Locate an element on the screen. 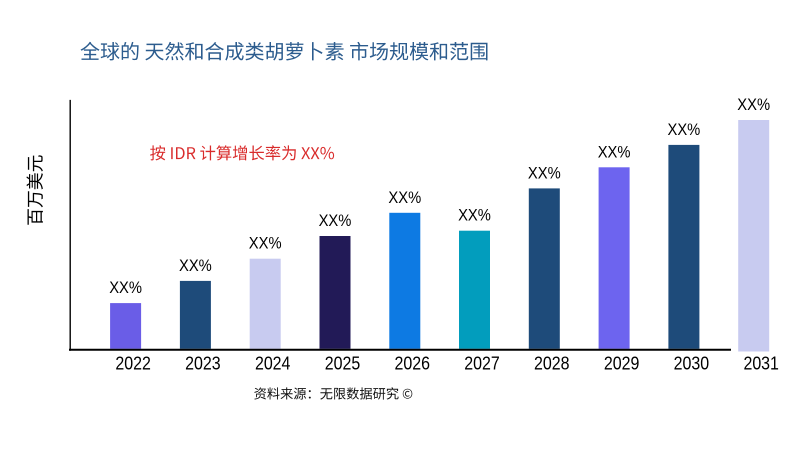 The image size is (800, 450). svg-text: 2031 is located at coordinates (761, 364).